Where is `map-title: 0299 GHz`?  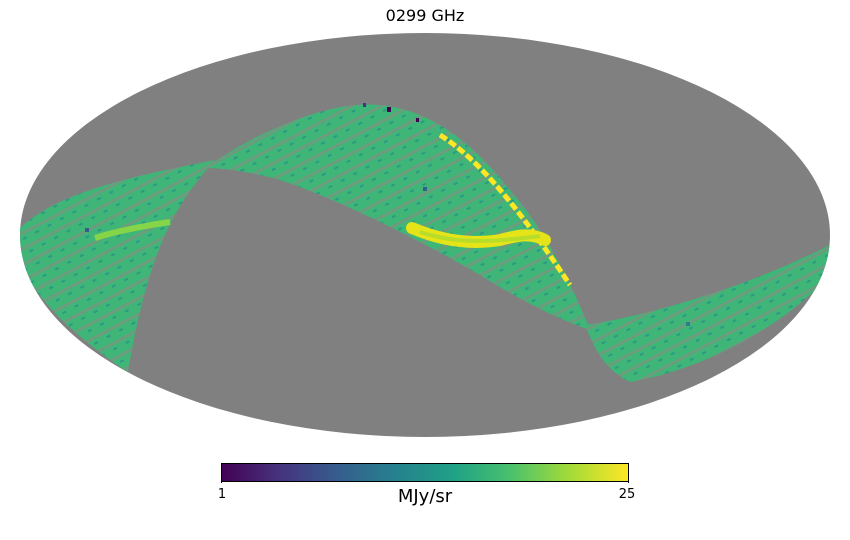 map-title: 0299 GHz is located at coordinates (425, 15).